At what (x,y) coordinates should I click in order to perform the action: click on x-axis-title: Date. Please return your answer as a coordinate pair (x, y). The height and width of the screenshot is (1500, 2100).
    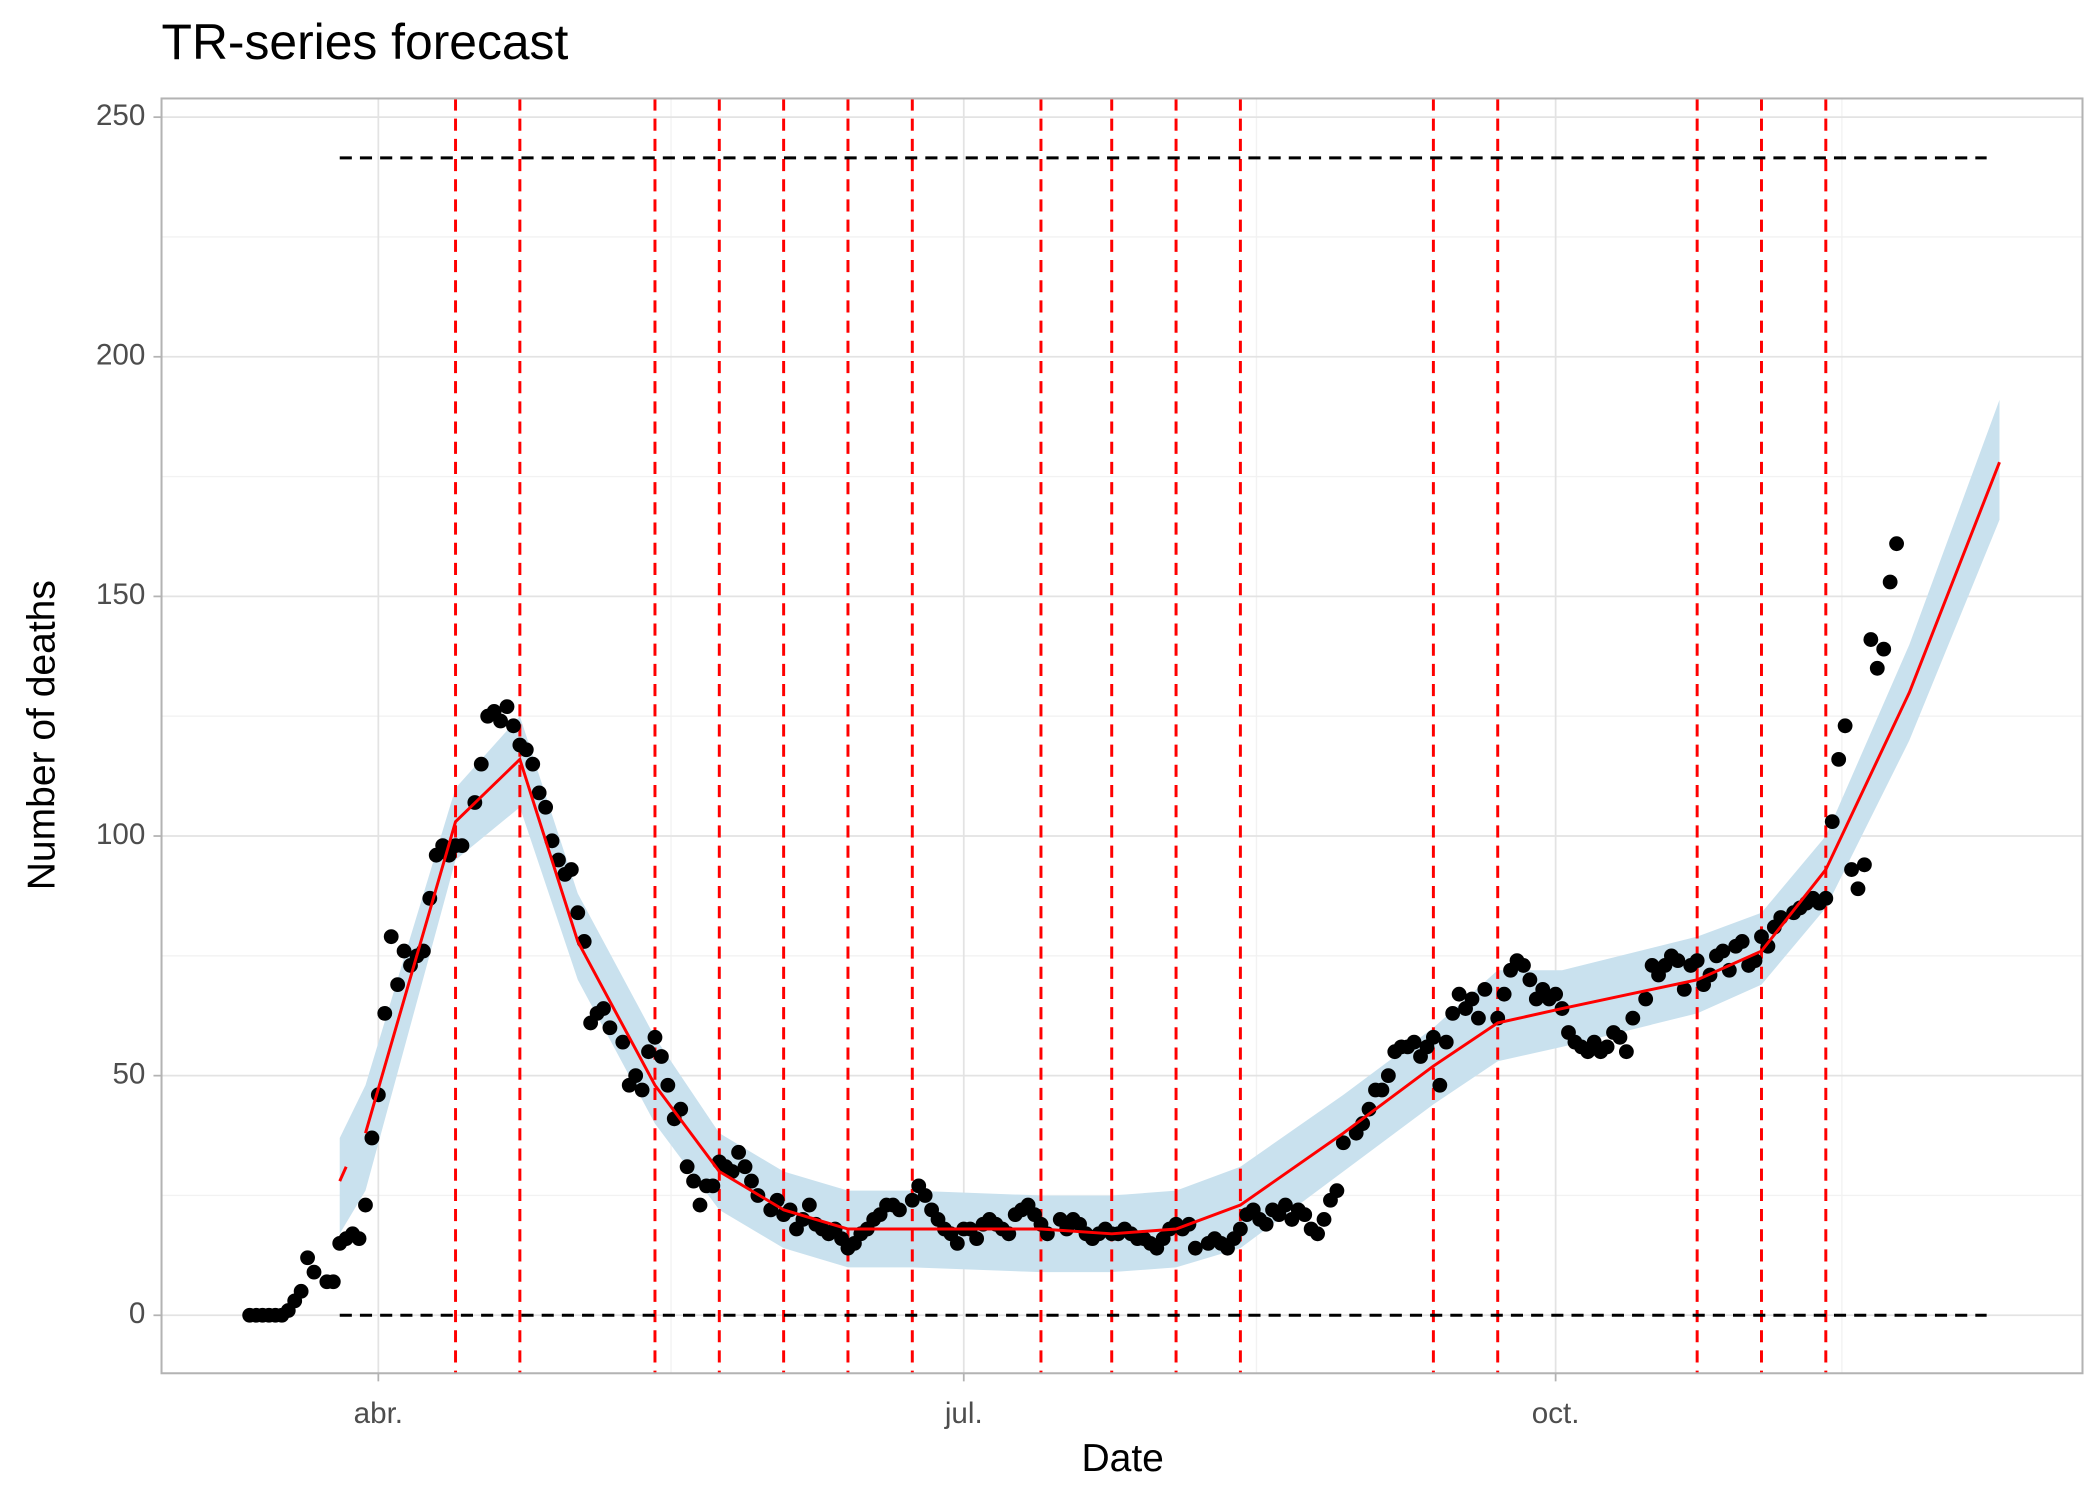
    Looking at the image, I should click on (1122, 1458).